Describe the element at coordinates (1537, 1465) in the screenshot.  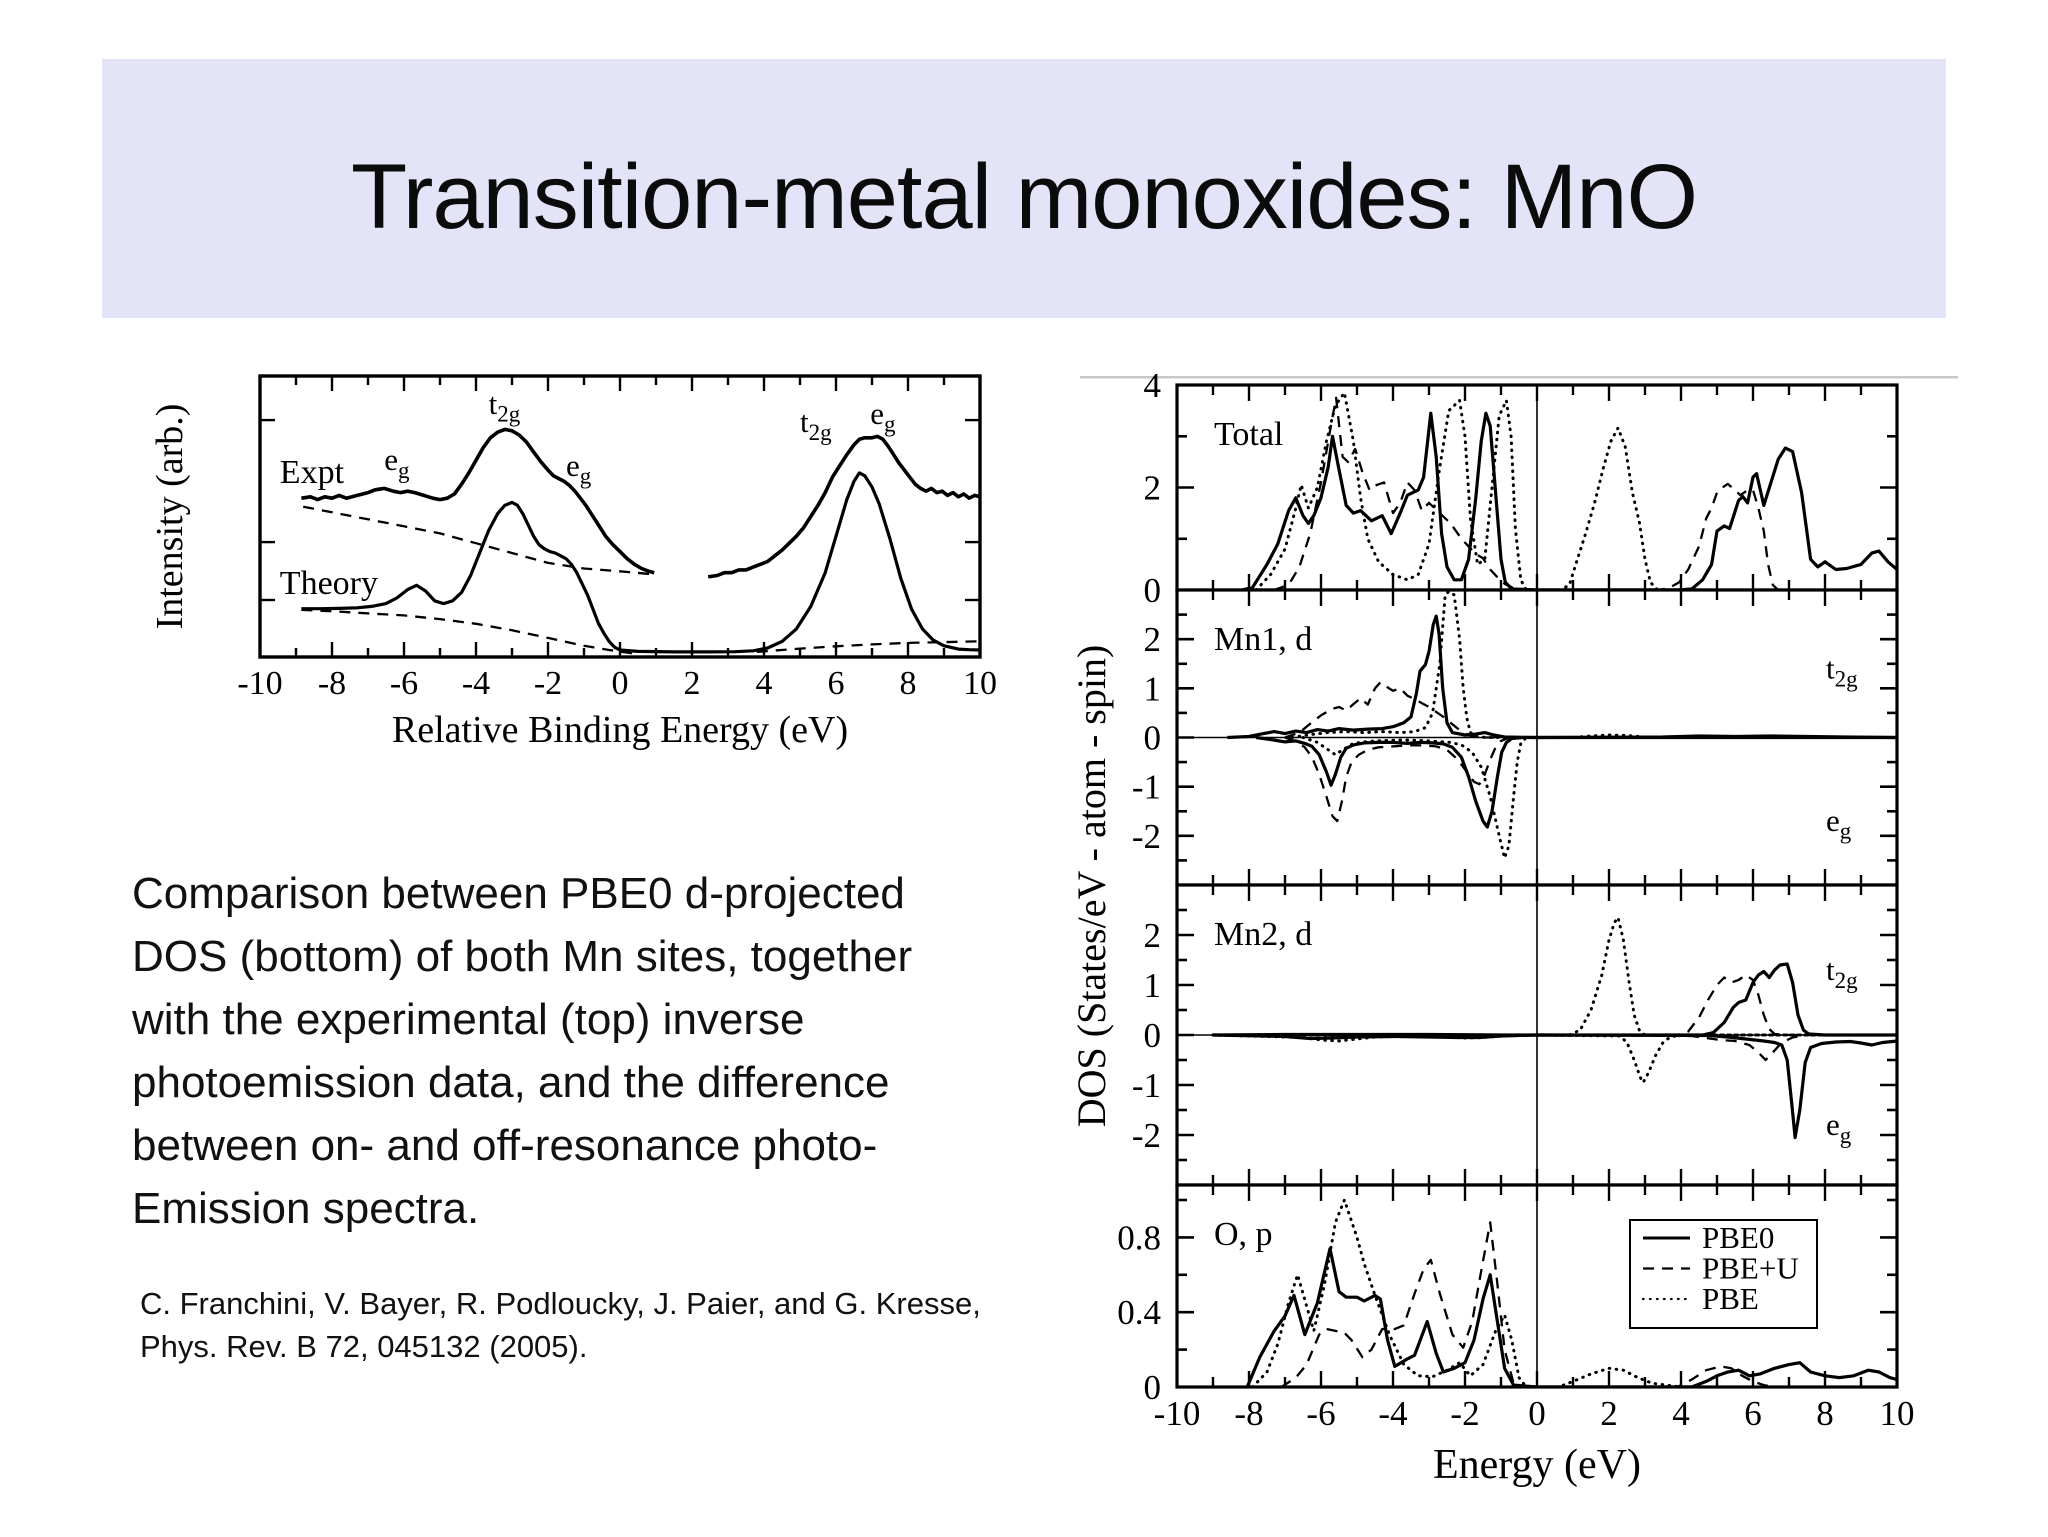
I see `x-axis-title: Energy (eV)` at that location.